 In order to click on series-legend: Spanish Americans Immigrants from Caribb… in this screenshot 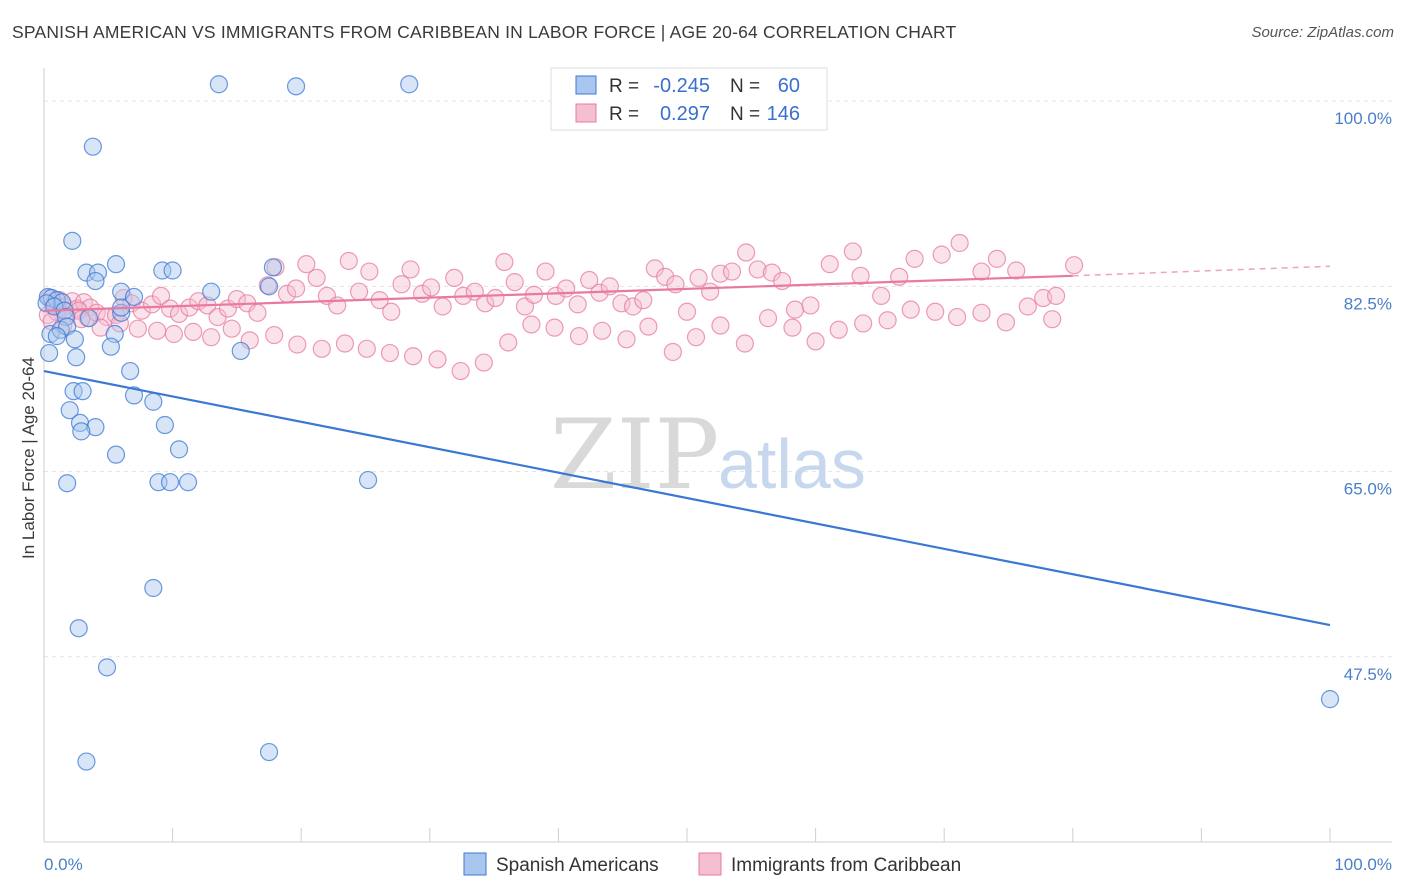, I will do `click(712, 864)`.